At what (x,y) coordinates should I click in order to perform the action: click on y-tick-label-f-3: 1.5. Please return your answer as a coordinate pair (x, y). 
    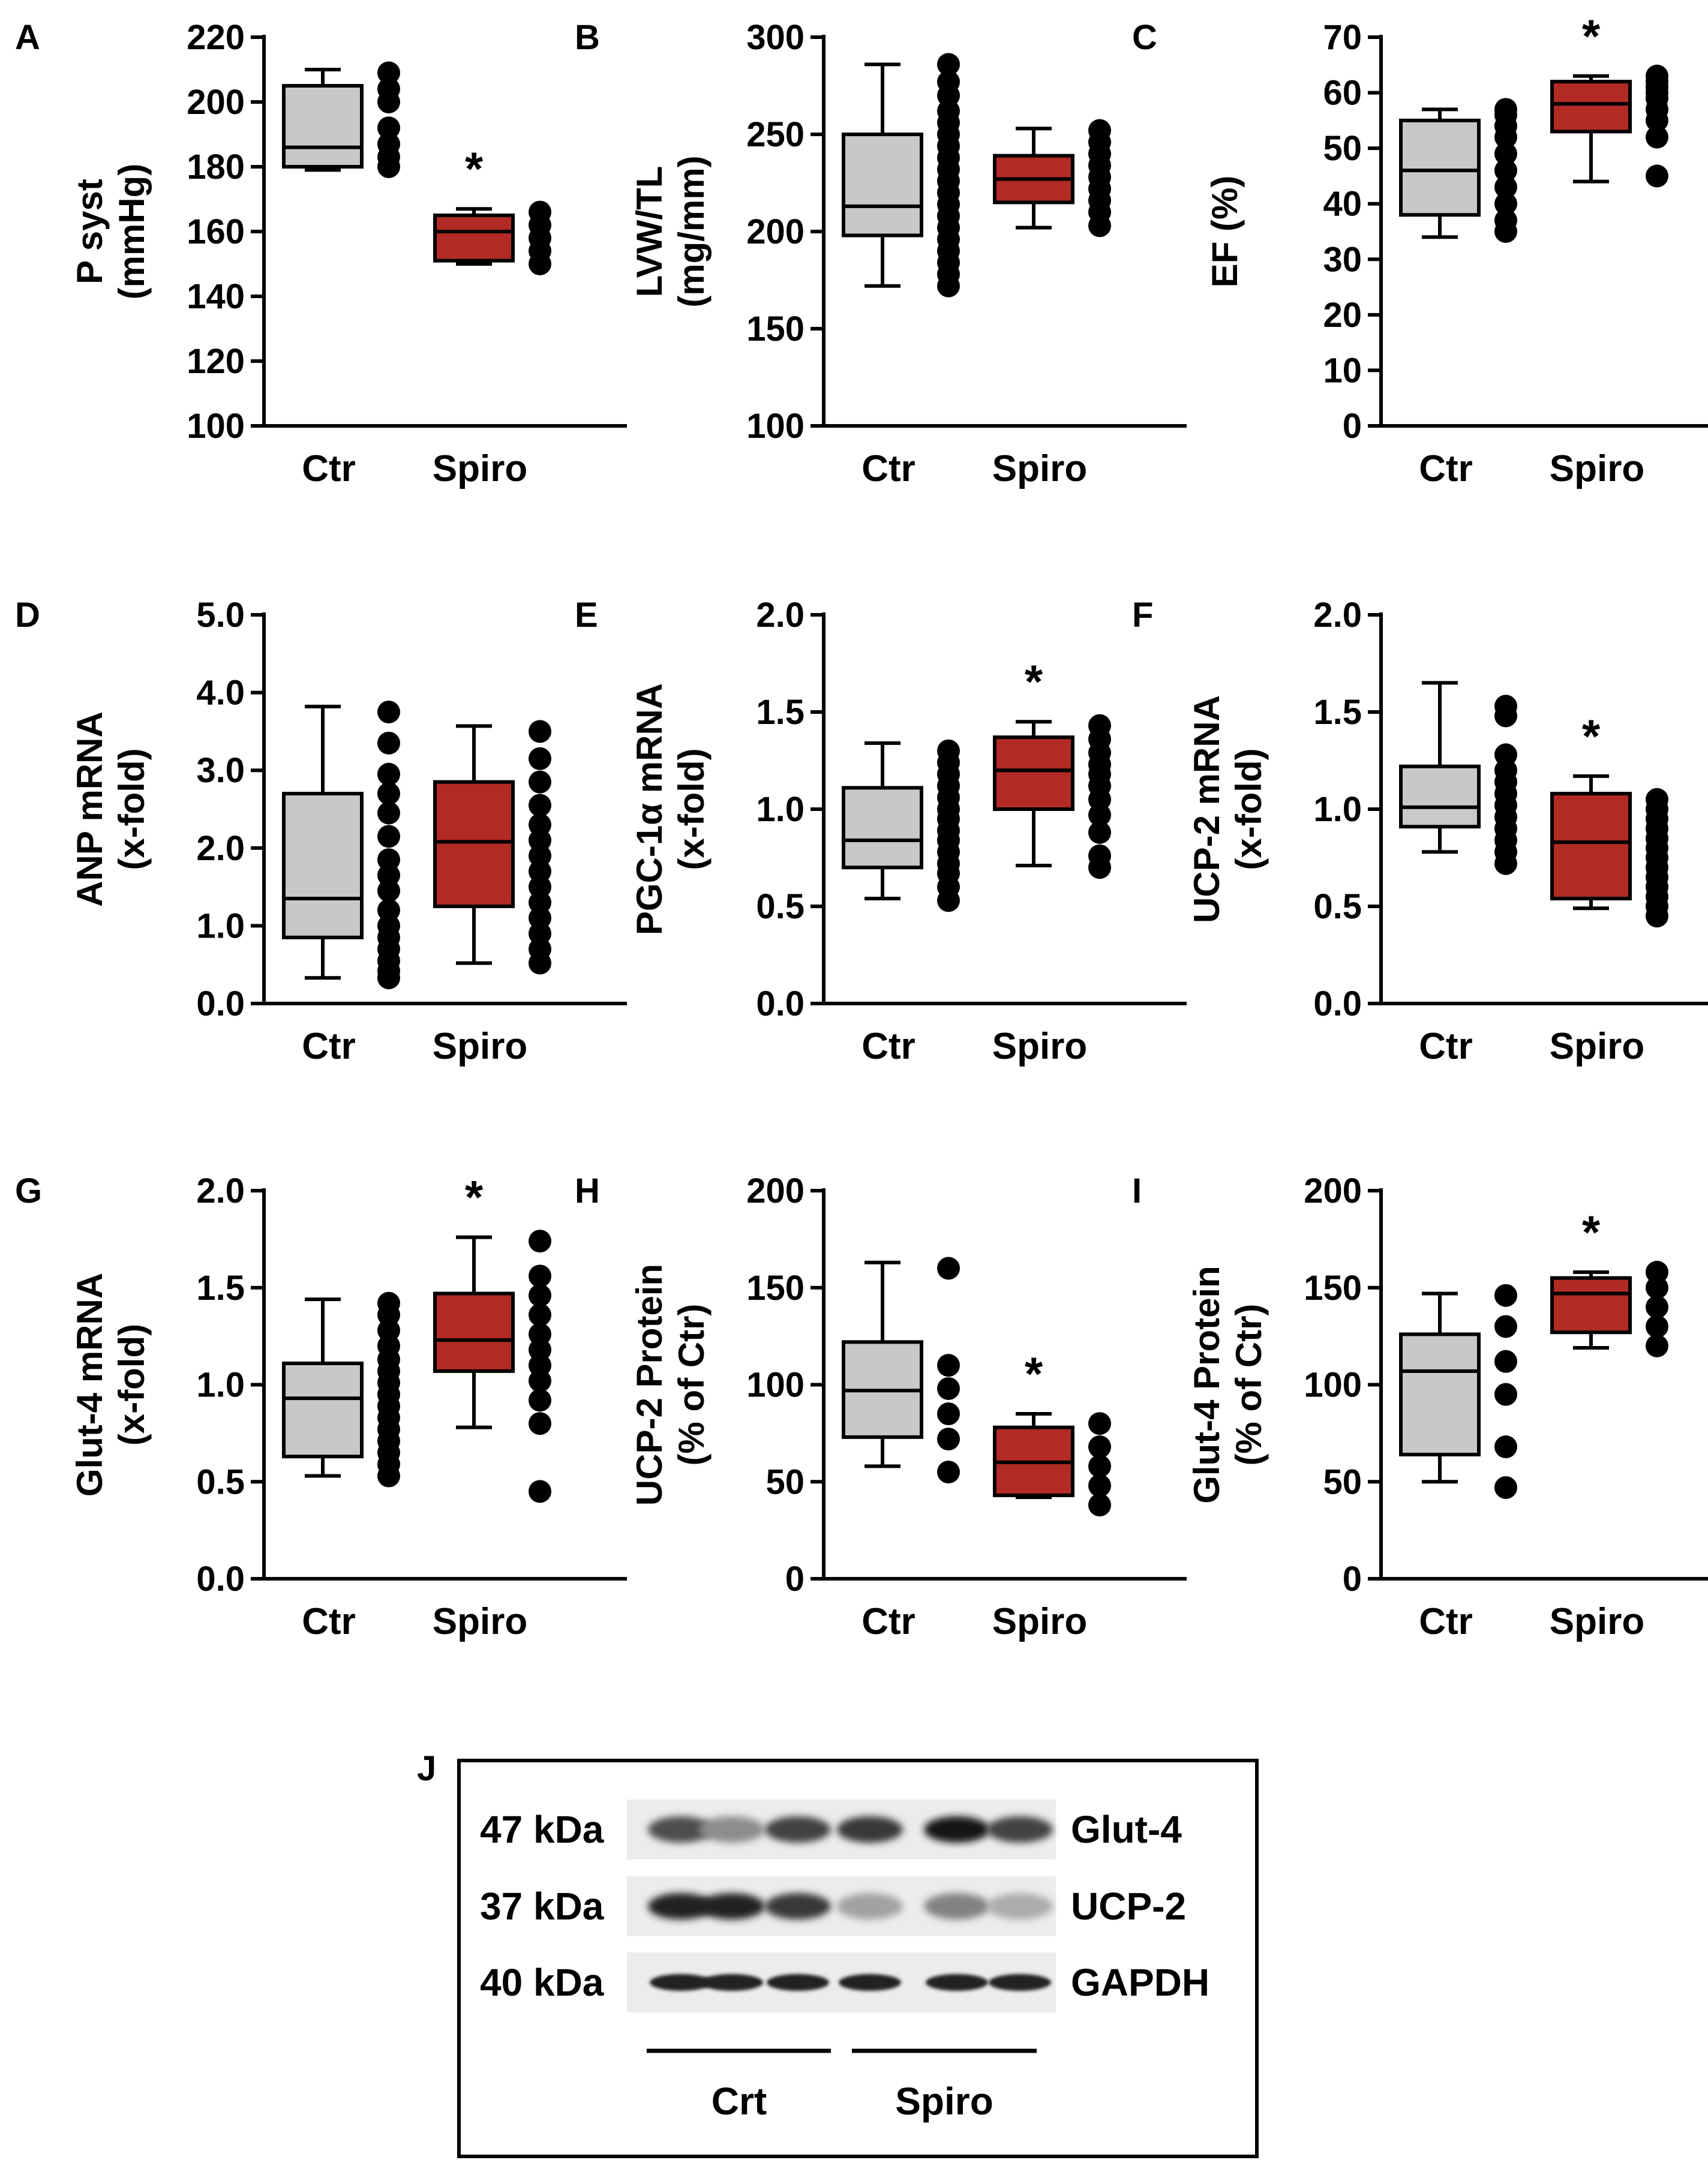
    Looking at the image, I should click on (1337, 712).